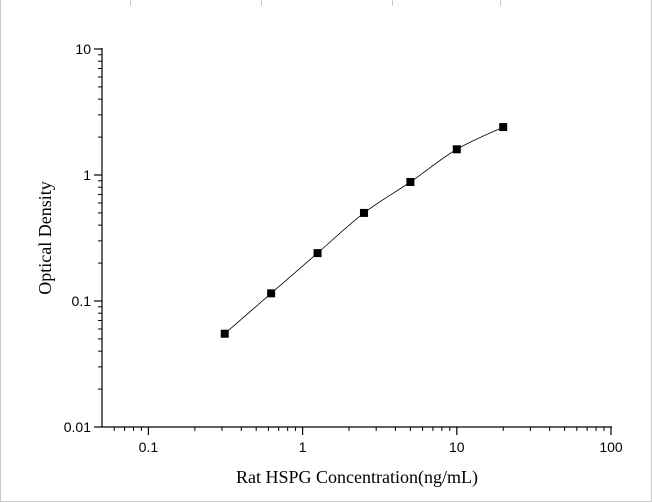 This screenshot has height=503, width=652. What do you see at coordinates (357, 477) in the screenshot?
I see `x-axis-label: Rat HSPG Concentration(ng/mL)` at bounding box center [357, 477].